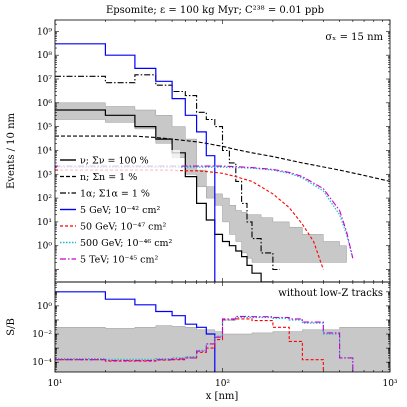 This screenshot has width=407, height=407. What do you see at coordinates (389, 384) in the screenshot?
I see `x-tick-label: 10³` at bounding box center [389, 384].